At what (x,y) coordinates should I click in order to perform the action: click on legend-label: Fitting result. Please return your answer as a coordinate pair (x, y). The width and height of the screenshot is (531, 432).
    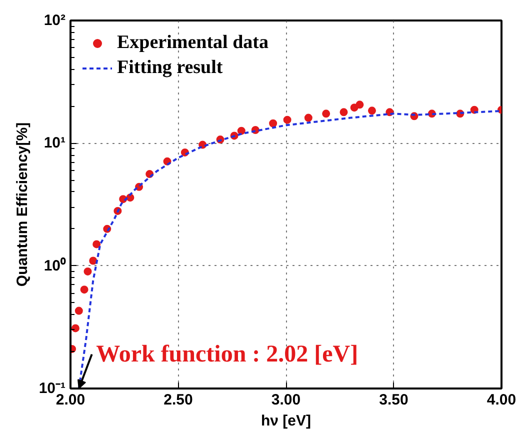
    Looking at the image, I should click on (170, 68).